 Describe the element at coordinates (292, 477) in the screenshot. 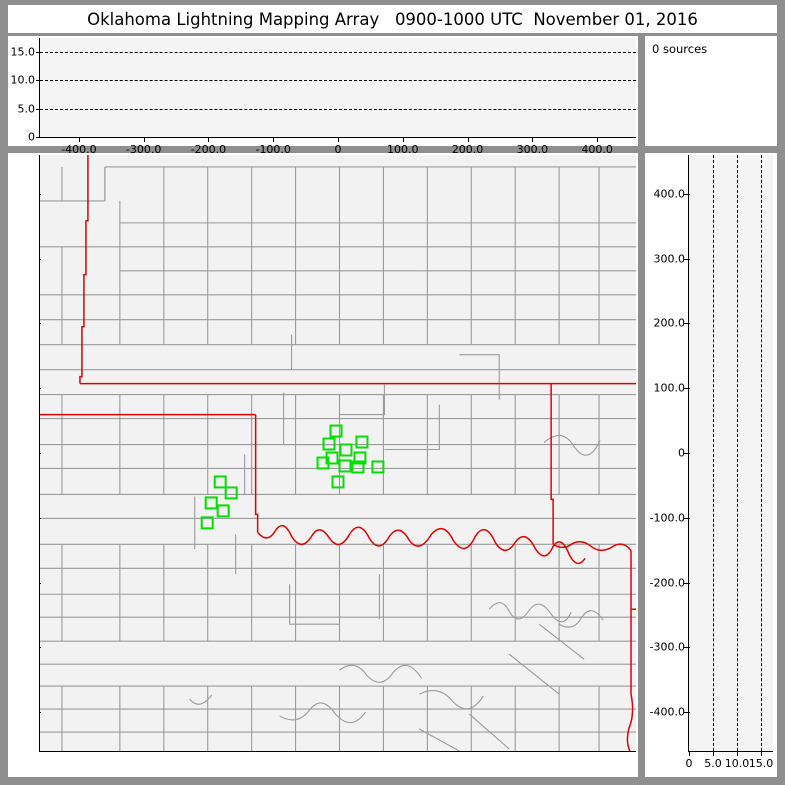

I see `vhf-source-markers` at that location.